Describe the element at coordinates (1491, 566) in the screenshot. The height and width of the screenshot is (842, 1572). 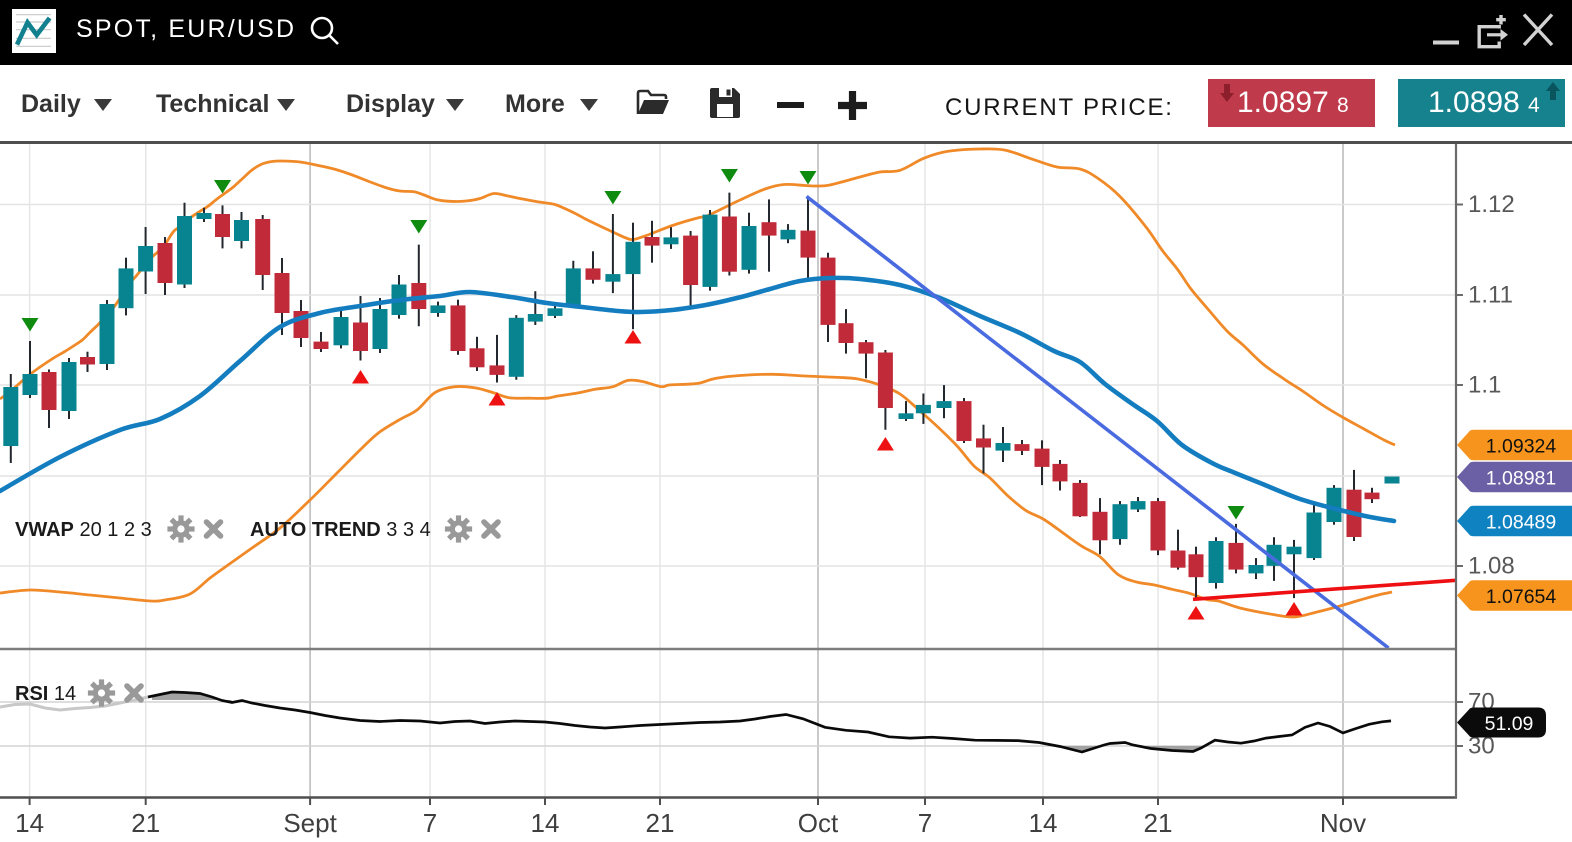
I see `svg-text: 1.08` at that location.